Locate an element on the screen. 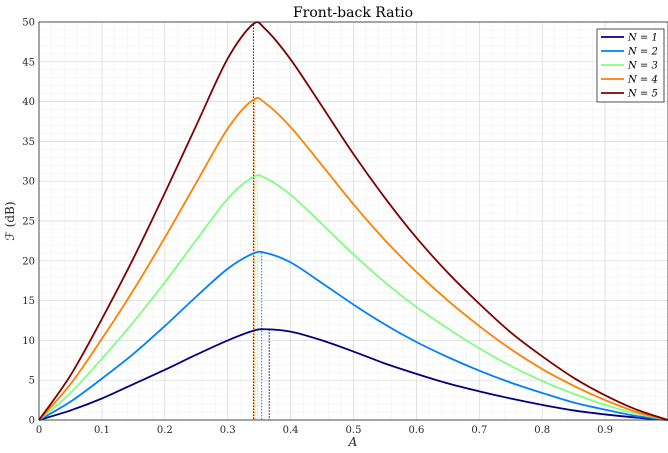 This screenshot has height=453, width=668. x-tick-label: 0.4 is located at coordinates (291, 430).